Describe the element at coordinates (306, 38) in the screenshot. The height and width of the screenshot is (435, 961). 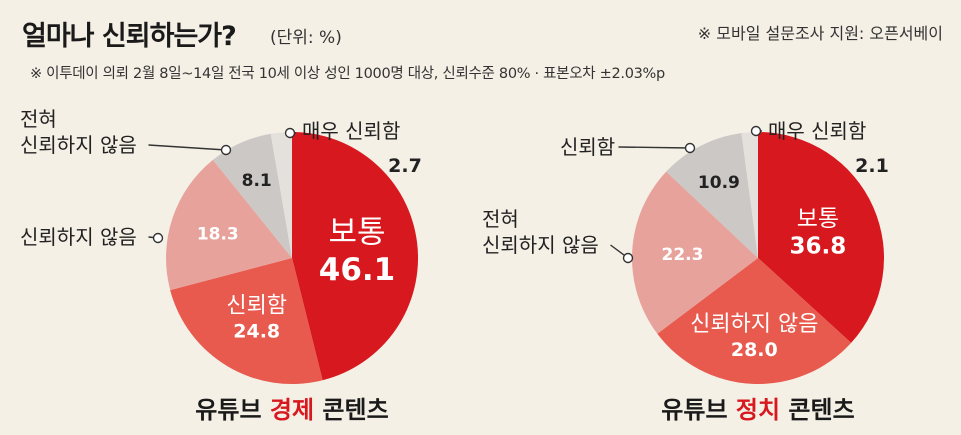
I see `unit-label: (단위: %)` at that location.